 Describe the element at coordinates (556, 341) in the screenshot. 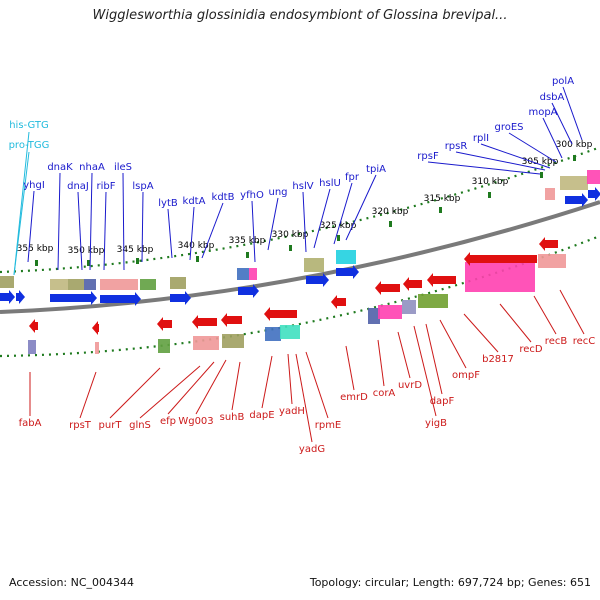

I see `reverse-gene-label: recB` at that location.